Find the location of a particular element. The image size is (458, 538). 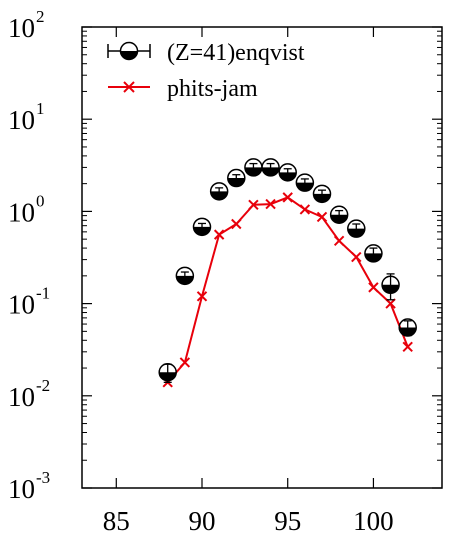

y-tick-label: 10 1 is located at coordinates (26, 117).